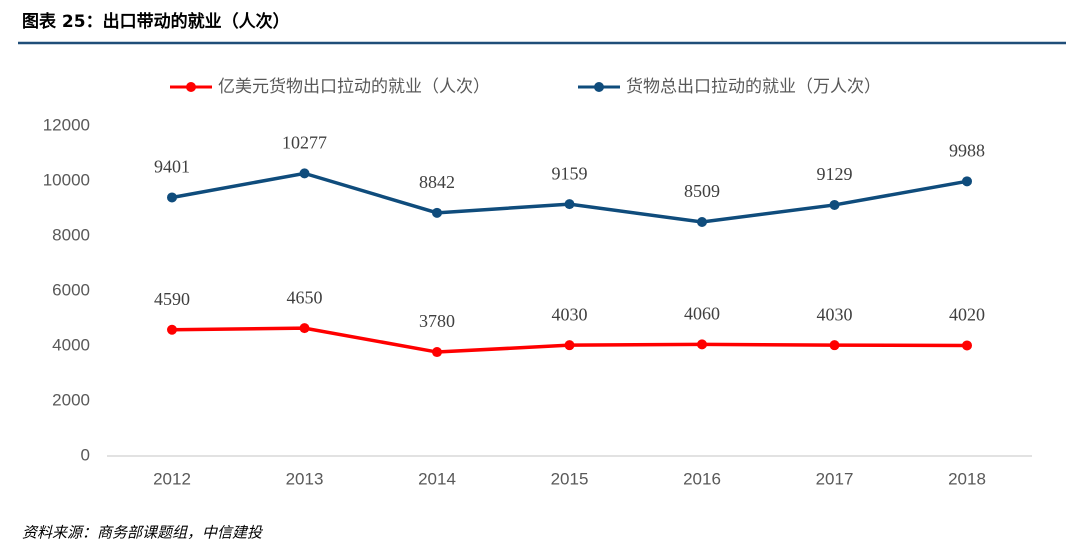  I want to click on x-tick-label: 2014, so click(437, 478).